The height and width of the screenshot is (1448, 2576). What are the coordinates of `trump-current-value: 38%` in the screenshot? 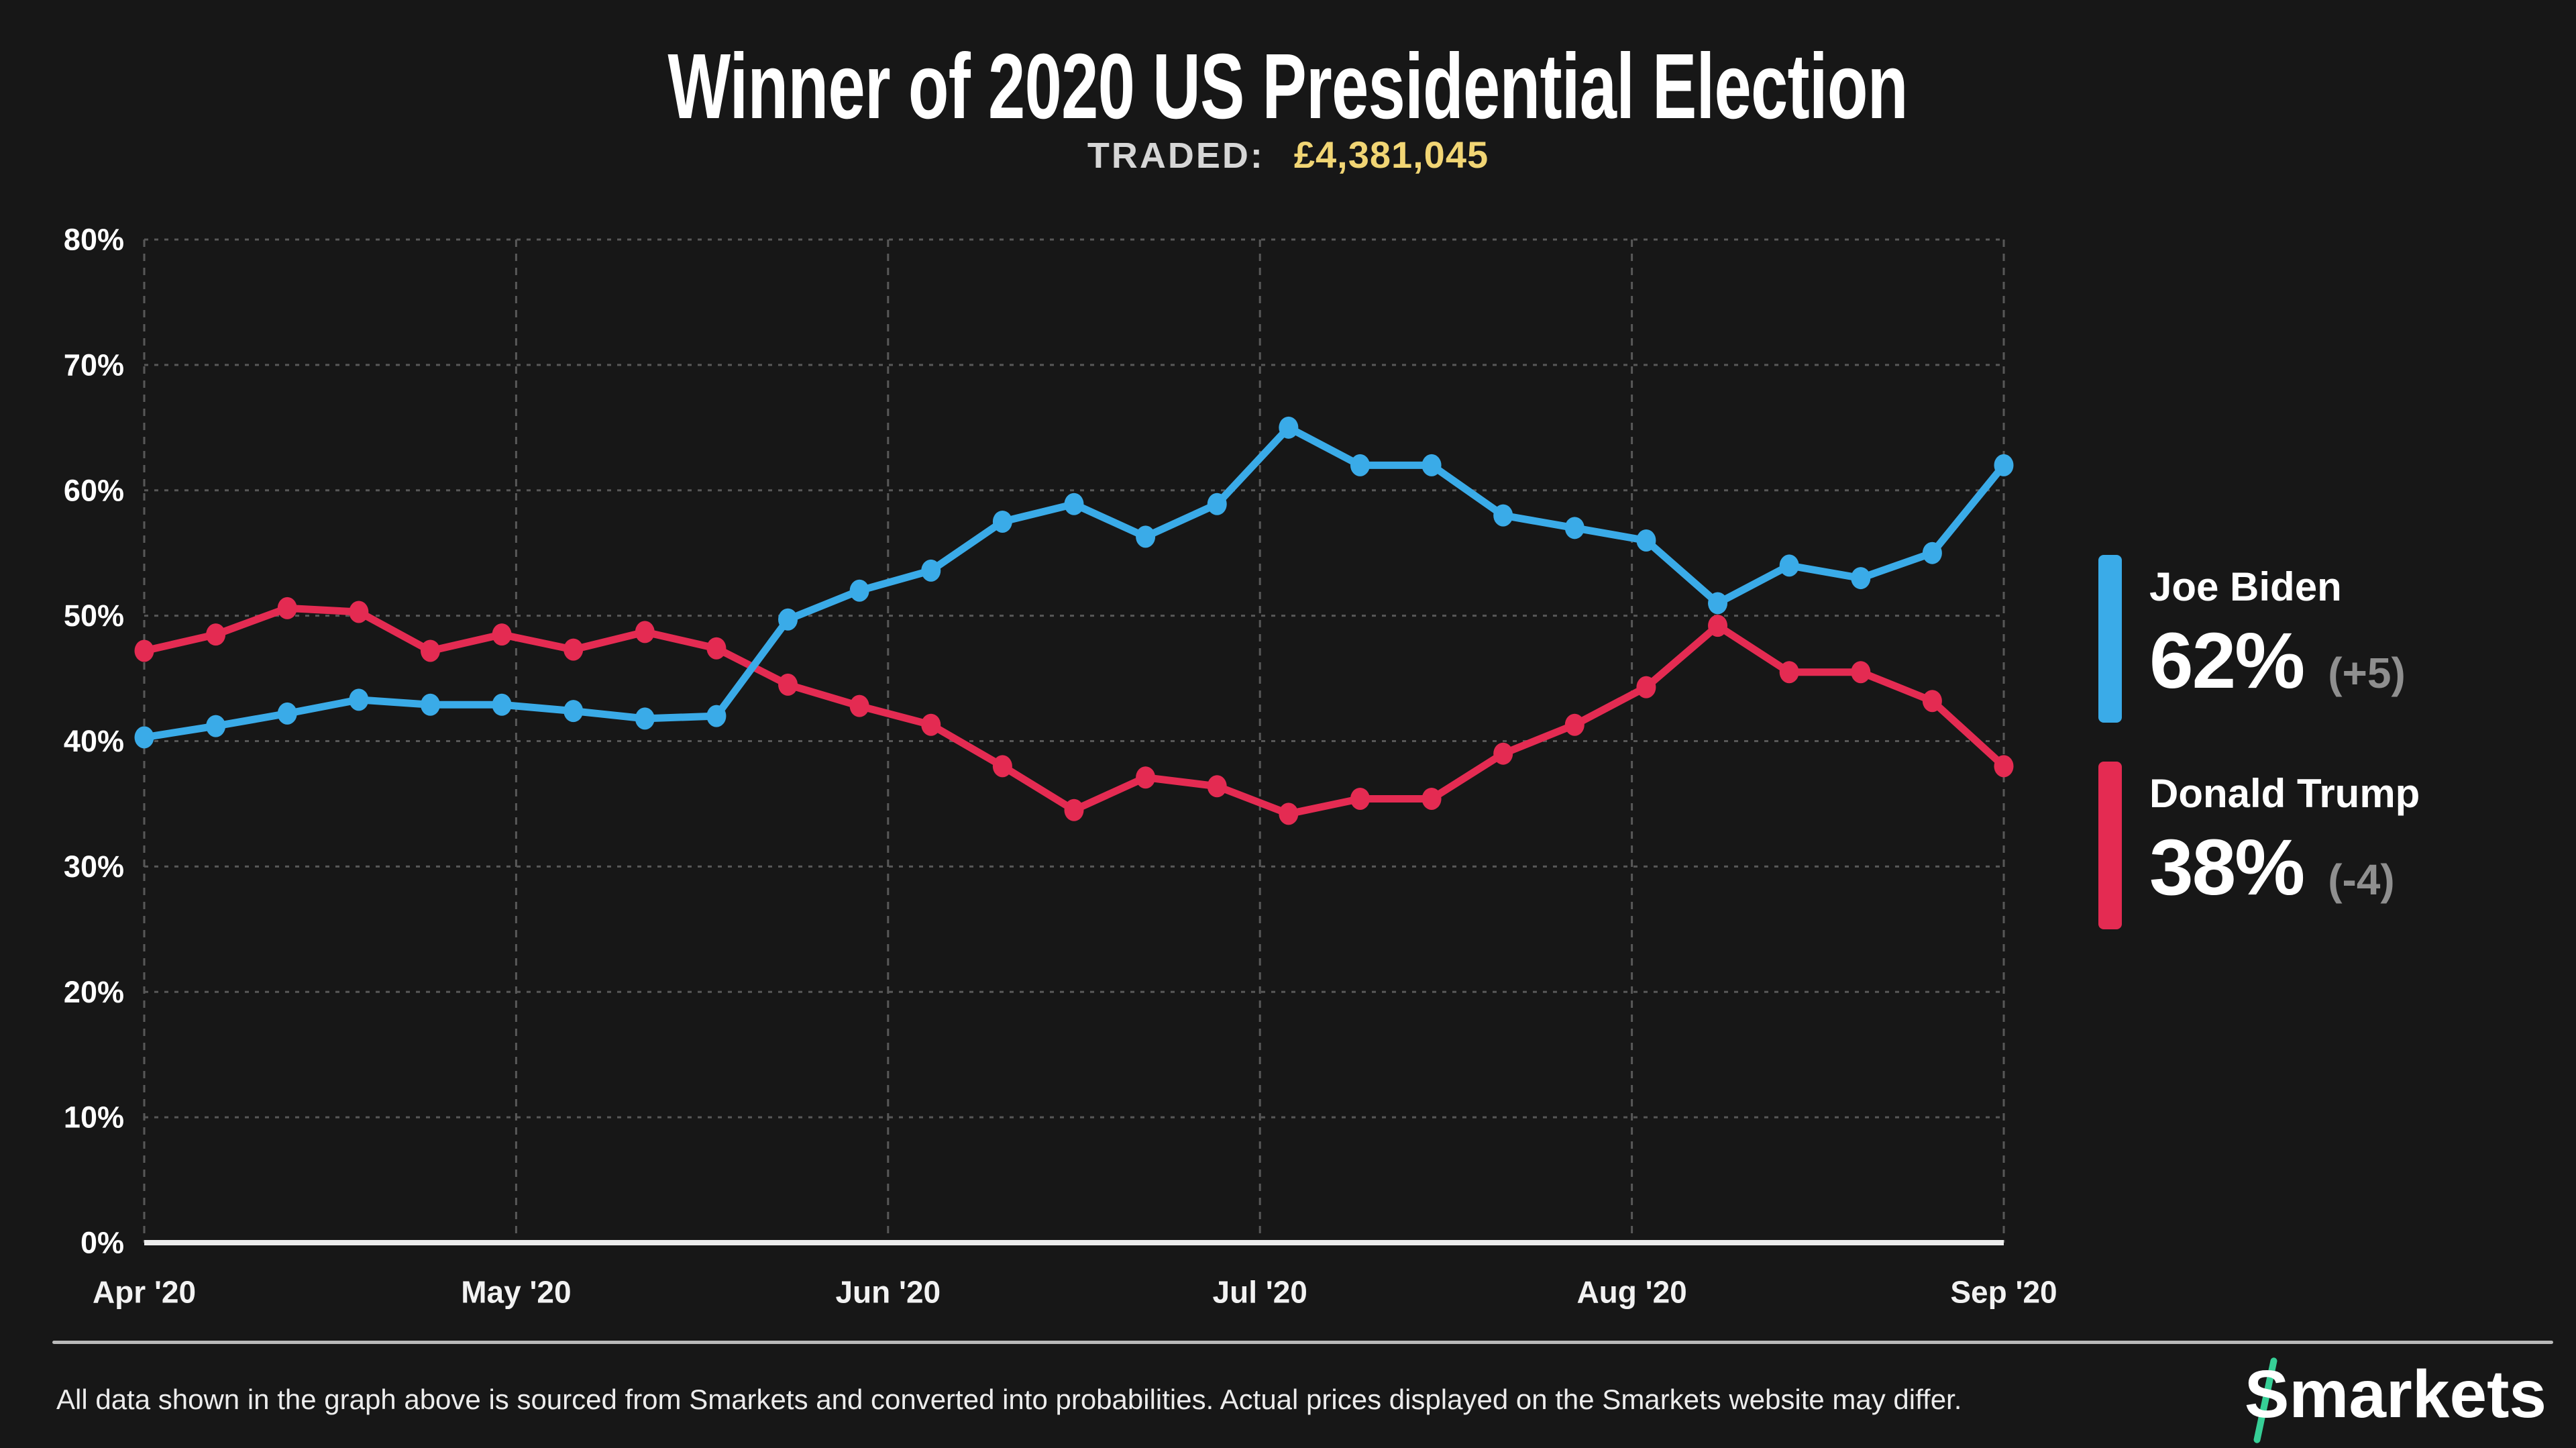 It's located at (2227, 867).